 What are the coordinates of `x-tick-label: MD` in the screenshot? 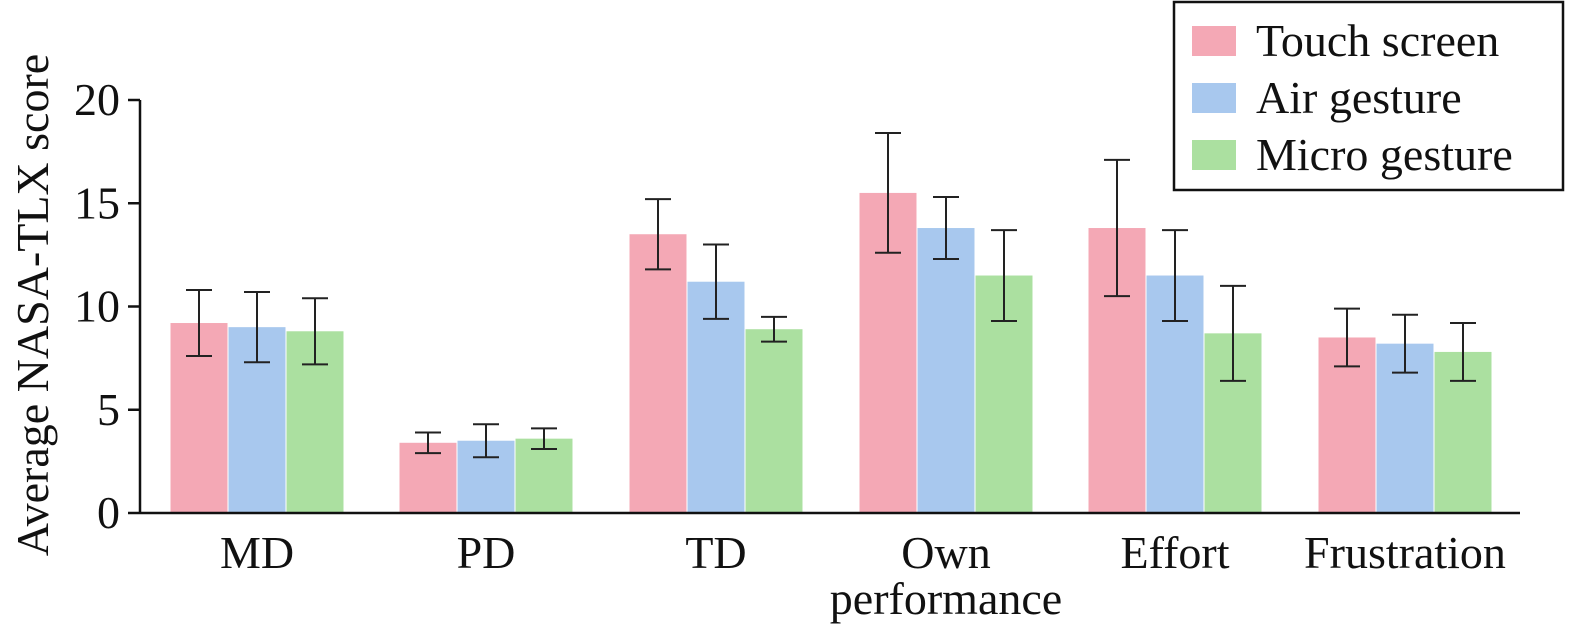 It's located at (257, 552).